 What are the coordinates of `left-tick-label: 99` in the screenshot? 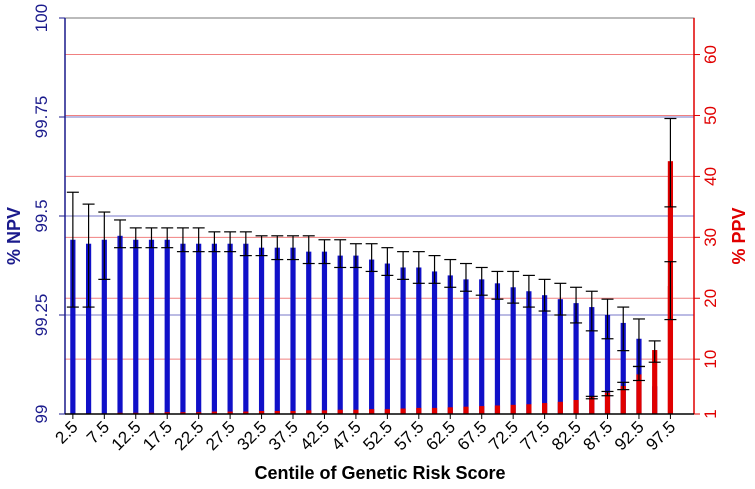 It's located at (41, 414).